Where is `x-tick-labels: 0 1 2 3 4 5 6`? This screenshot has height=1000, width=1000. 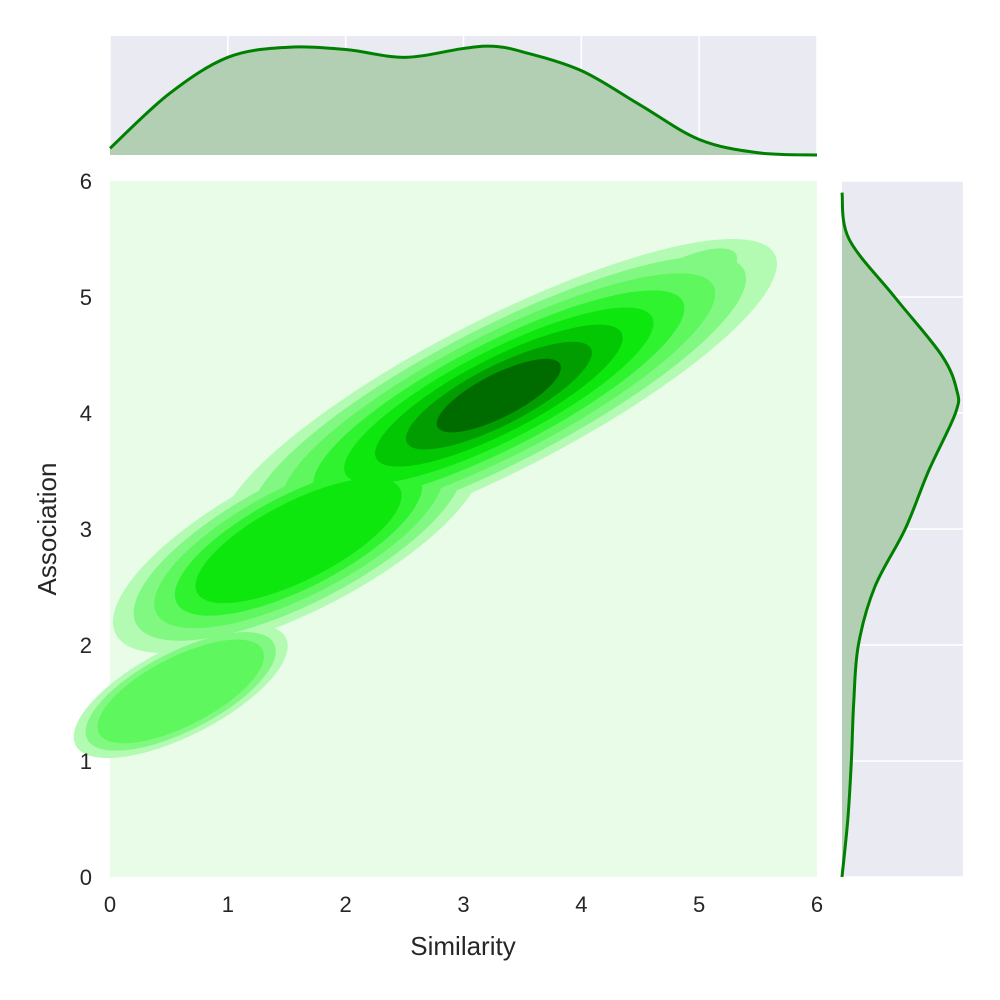
x-tick-labels: 0 1 2 3 4 5 6 is located at coordinates (463, 904).